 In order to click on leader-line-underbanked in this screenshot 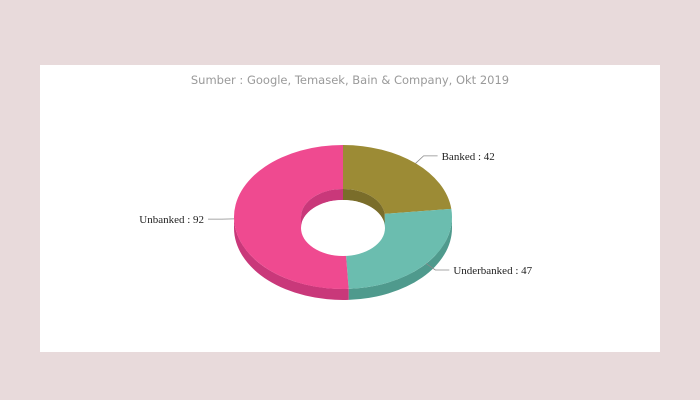, I will do `click(437, 267)`.